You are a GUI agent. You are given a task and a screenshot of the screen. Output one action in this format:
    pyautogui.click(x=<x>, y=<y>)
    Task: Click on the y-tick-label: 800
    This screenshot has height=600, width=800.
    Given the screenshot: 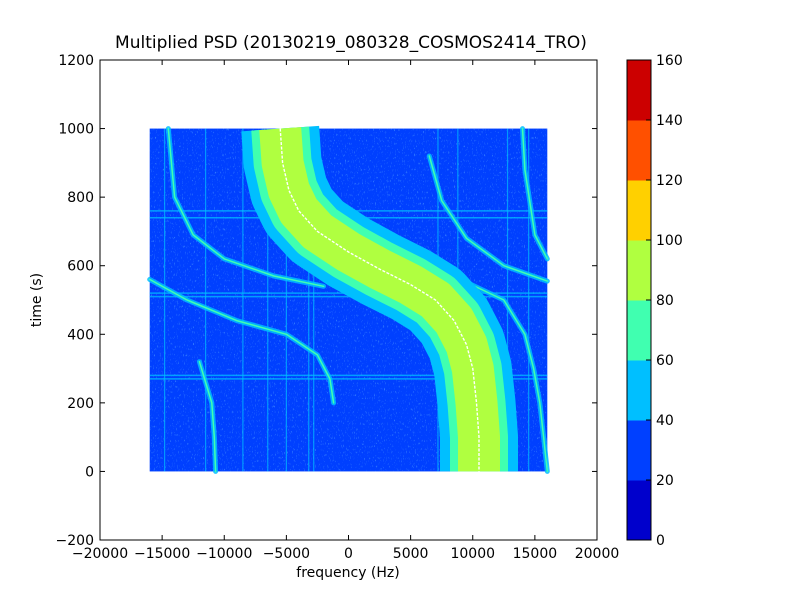 What is the action you would take?
    pyautogui.click(x=80, y=198)
    